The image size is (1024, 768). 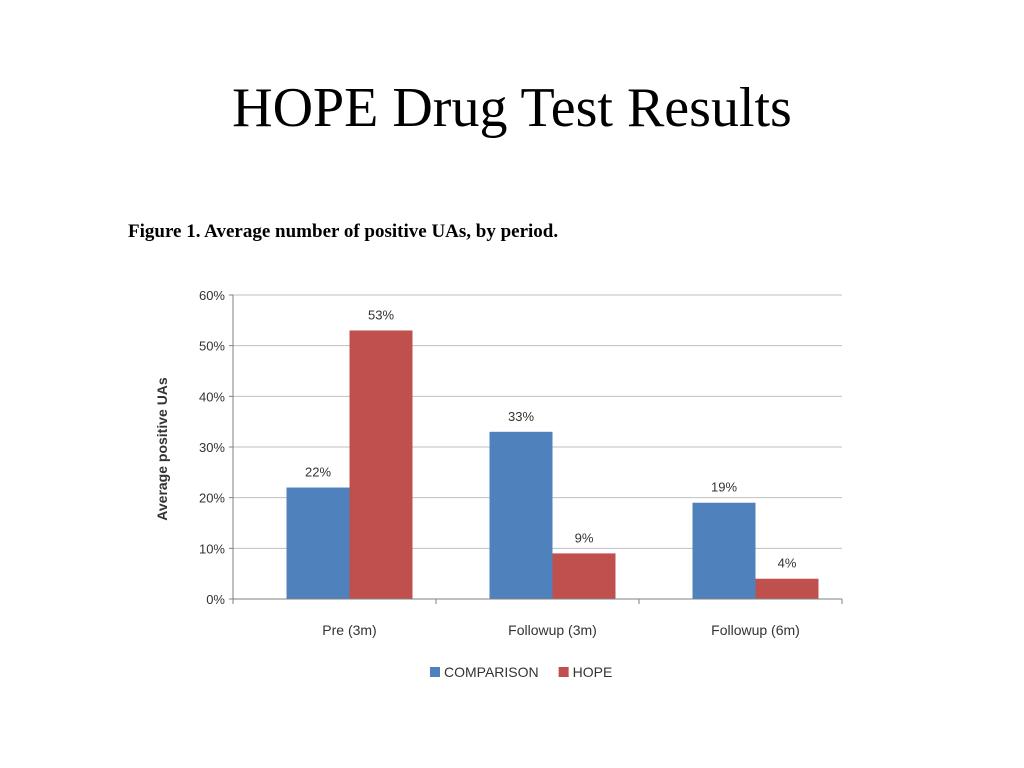 I want to click on data-label: 22%, so click(x=318, y=472).